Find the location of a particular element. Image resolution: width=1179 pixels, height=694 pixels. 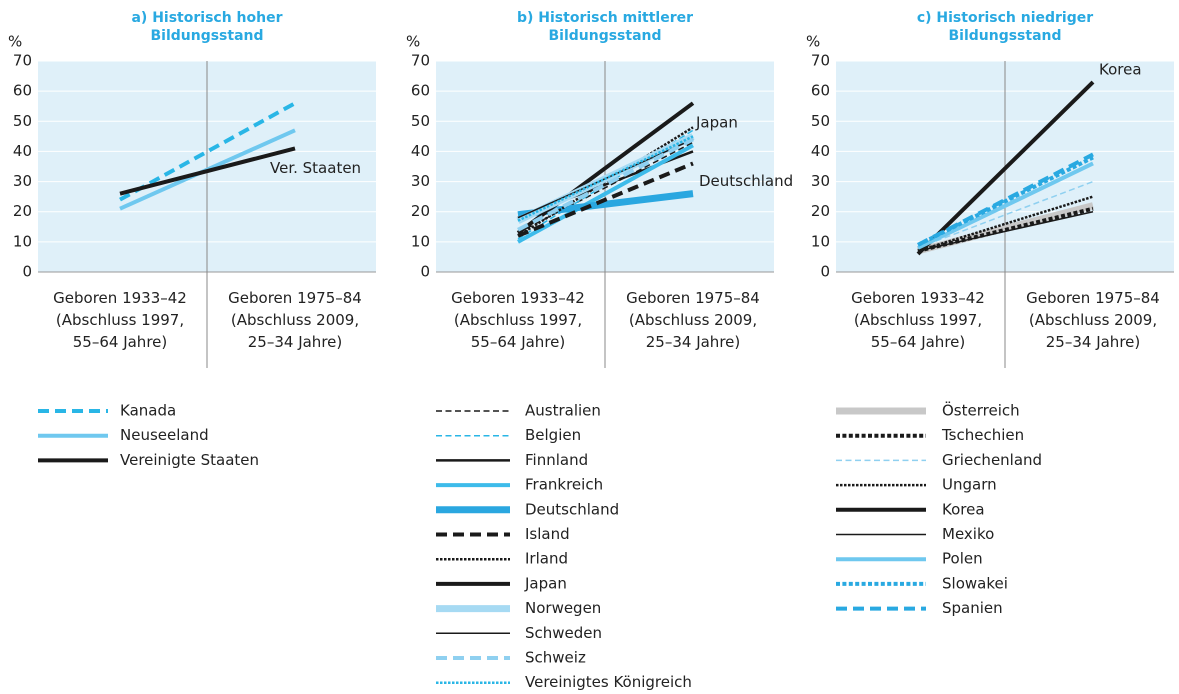

legend-label: Korea is located at coordinates (963, 509).